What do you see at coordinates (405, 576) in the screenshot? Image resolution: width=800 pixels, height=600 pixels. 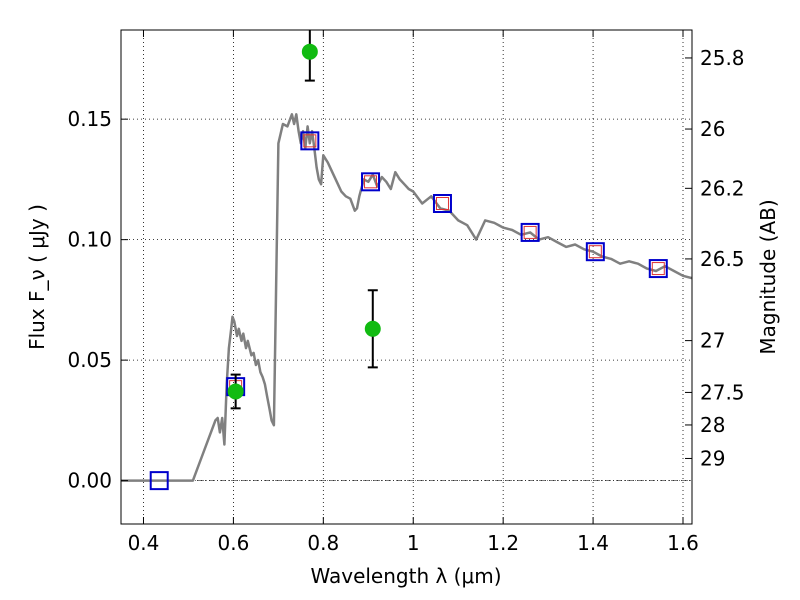 I see `x-axis-label: Wavelength λ (μm)` at bounding box center [405, 576].